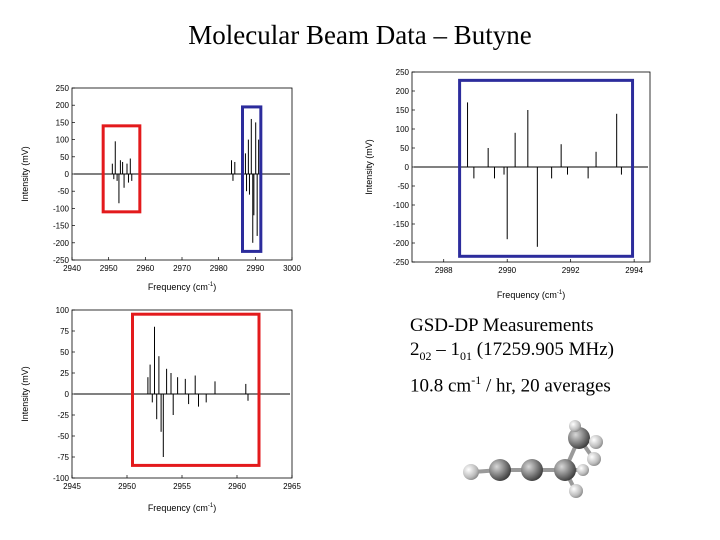 The image size is (720, 540). Describe the element at coordinates (64, 373) in the screenshot. I see `y-tick-label: 25` at that location.